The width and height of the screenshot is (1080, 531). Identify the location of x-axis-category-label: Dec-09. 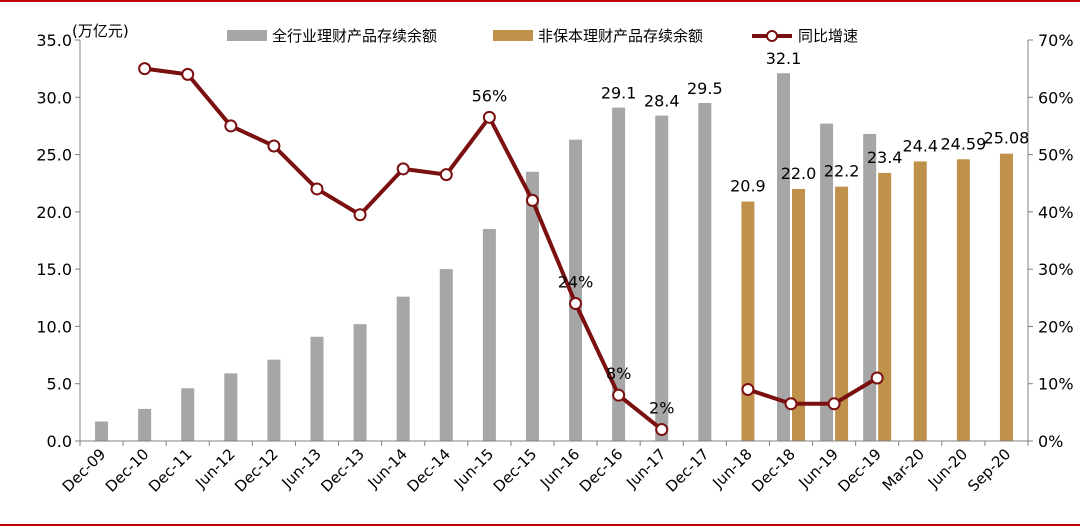
(84, 470).